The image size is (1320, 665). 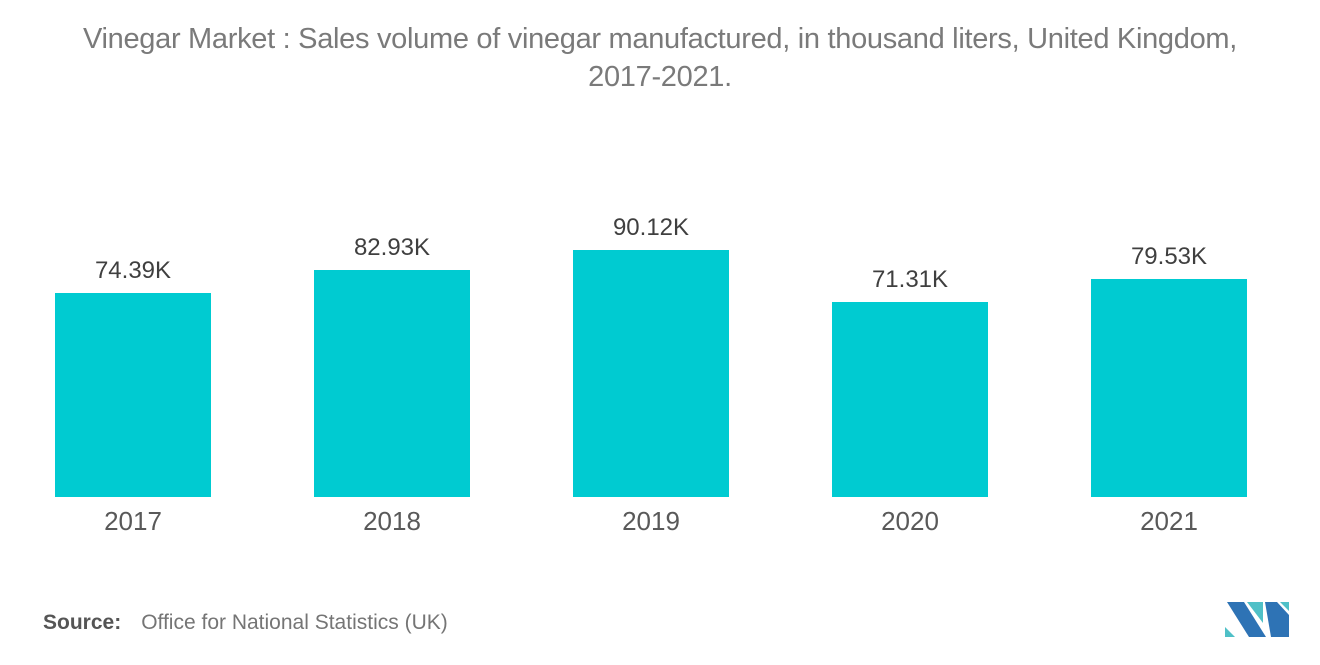 What do you see at coordinates (82, 622) in the screenshot?
I see `source-label: Source:` at bounding box center [82, 622].